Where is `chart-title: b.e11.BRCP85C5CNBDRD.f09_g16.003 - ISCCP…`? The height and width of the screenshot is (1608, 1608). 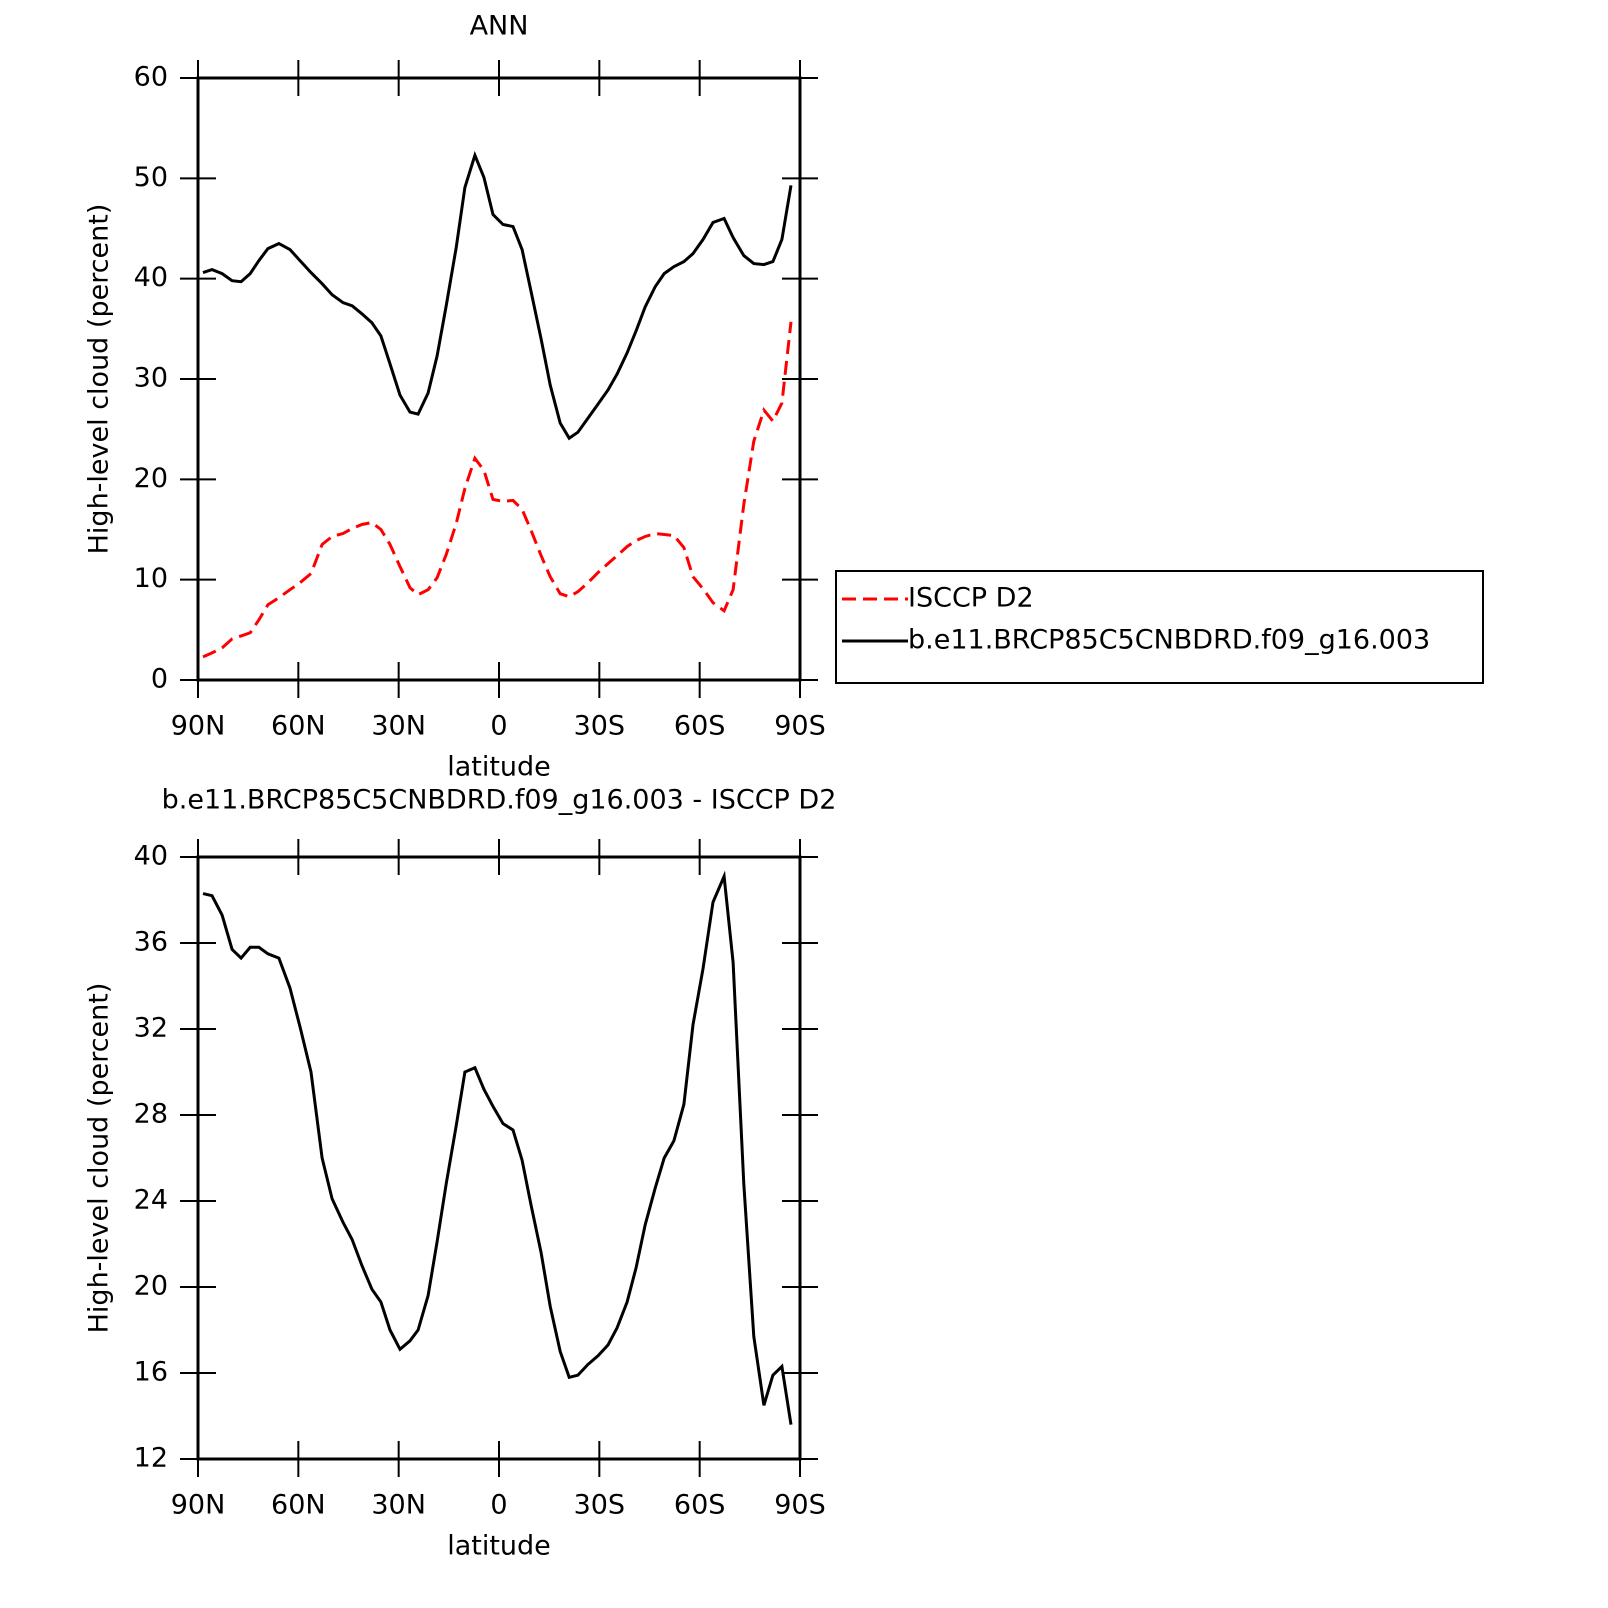 chart-title: b.e11.BRCP85C5CNBDRD.f09_g16.003 - ISCCP… is located at coordinates (499, 800).